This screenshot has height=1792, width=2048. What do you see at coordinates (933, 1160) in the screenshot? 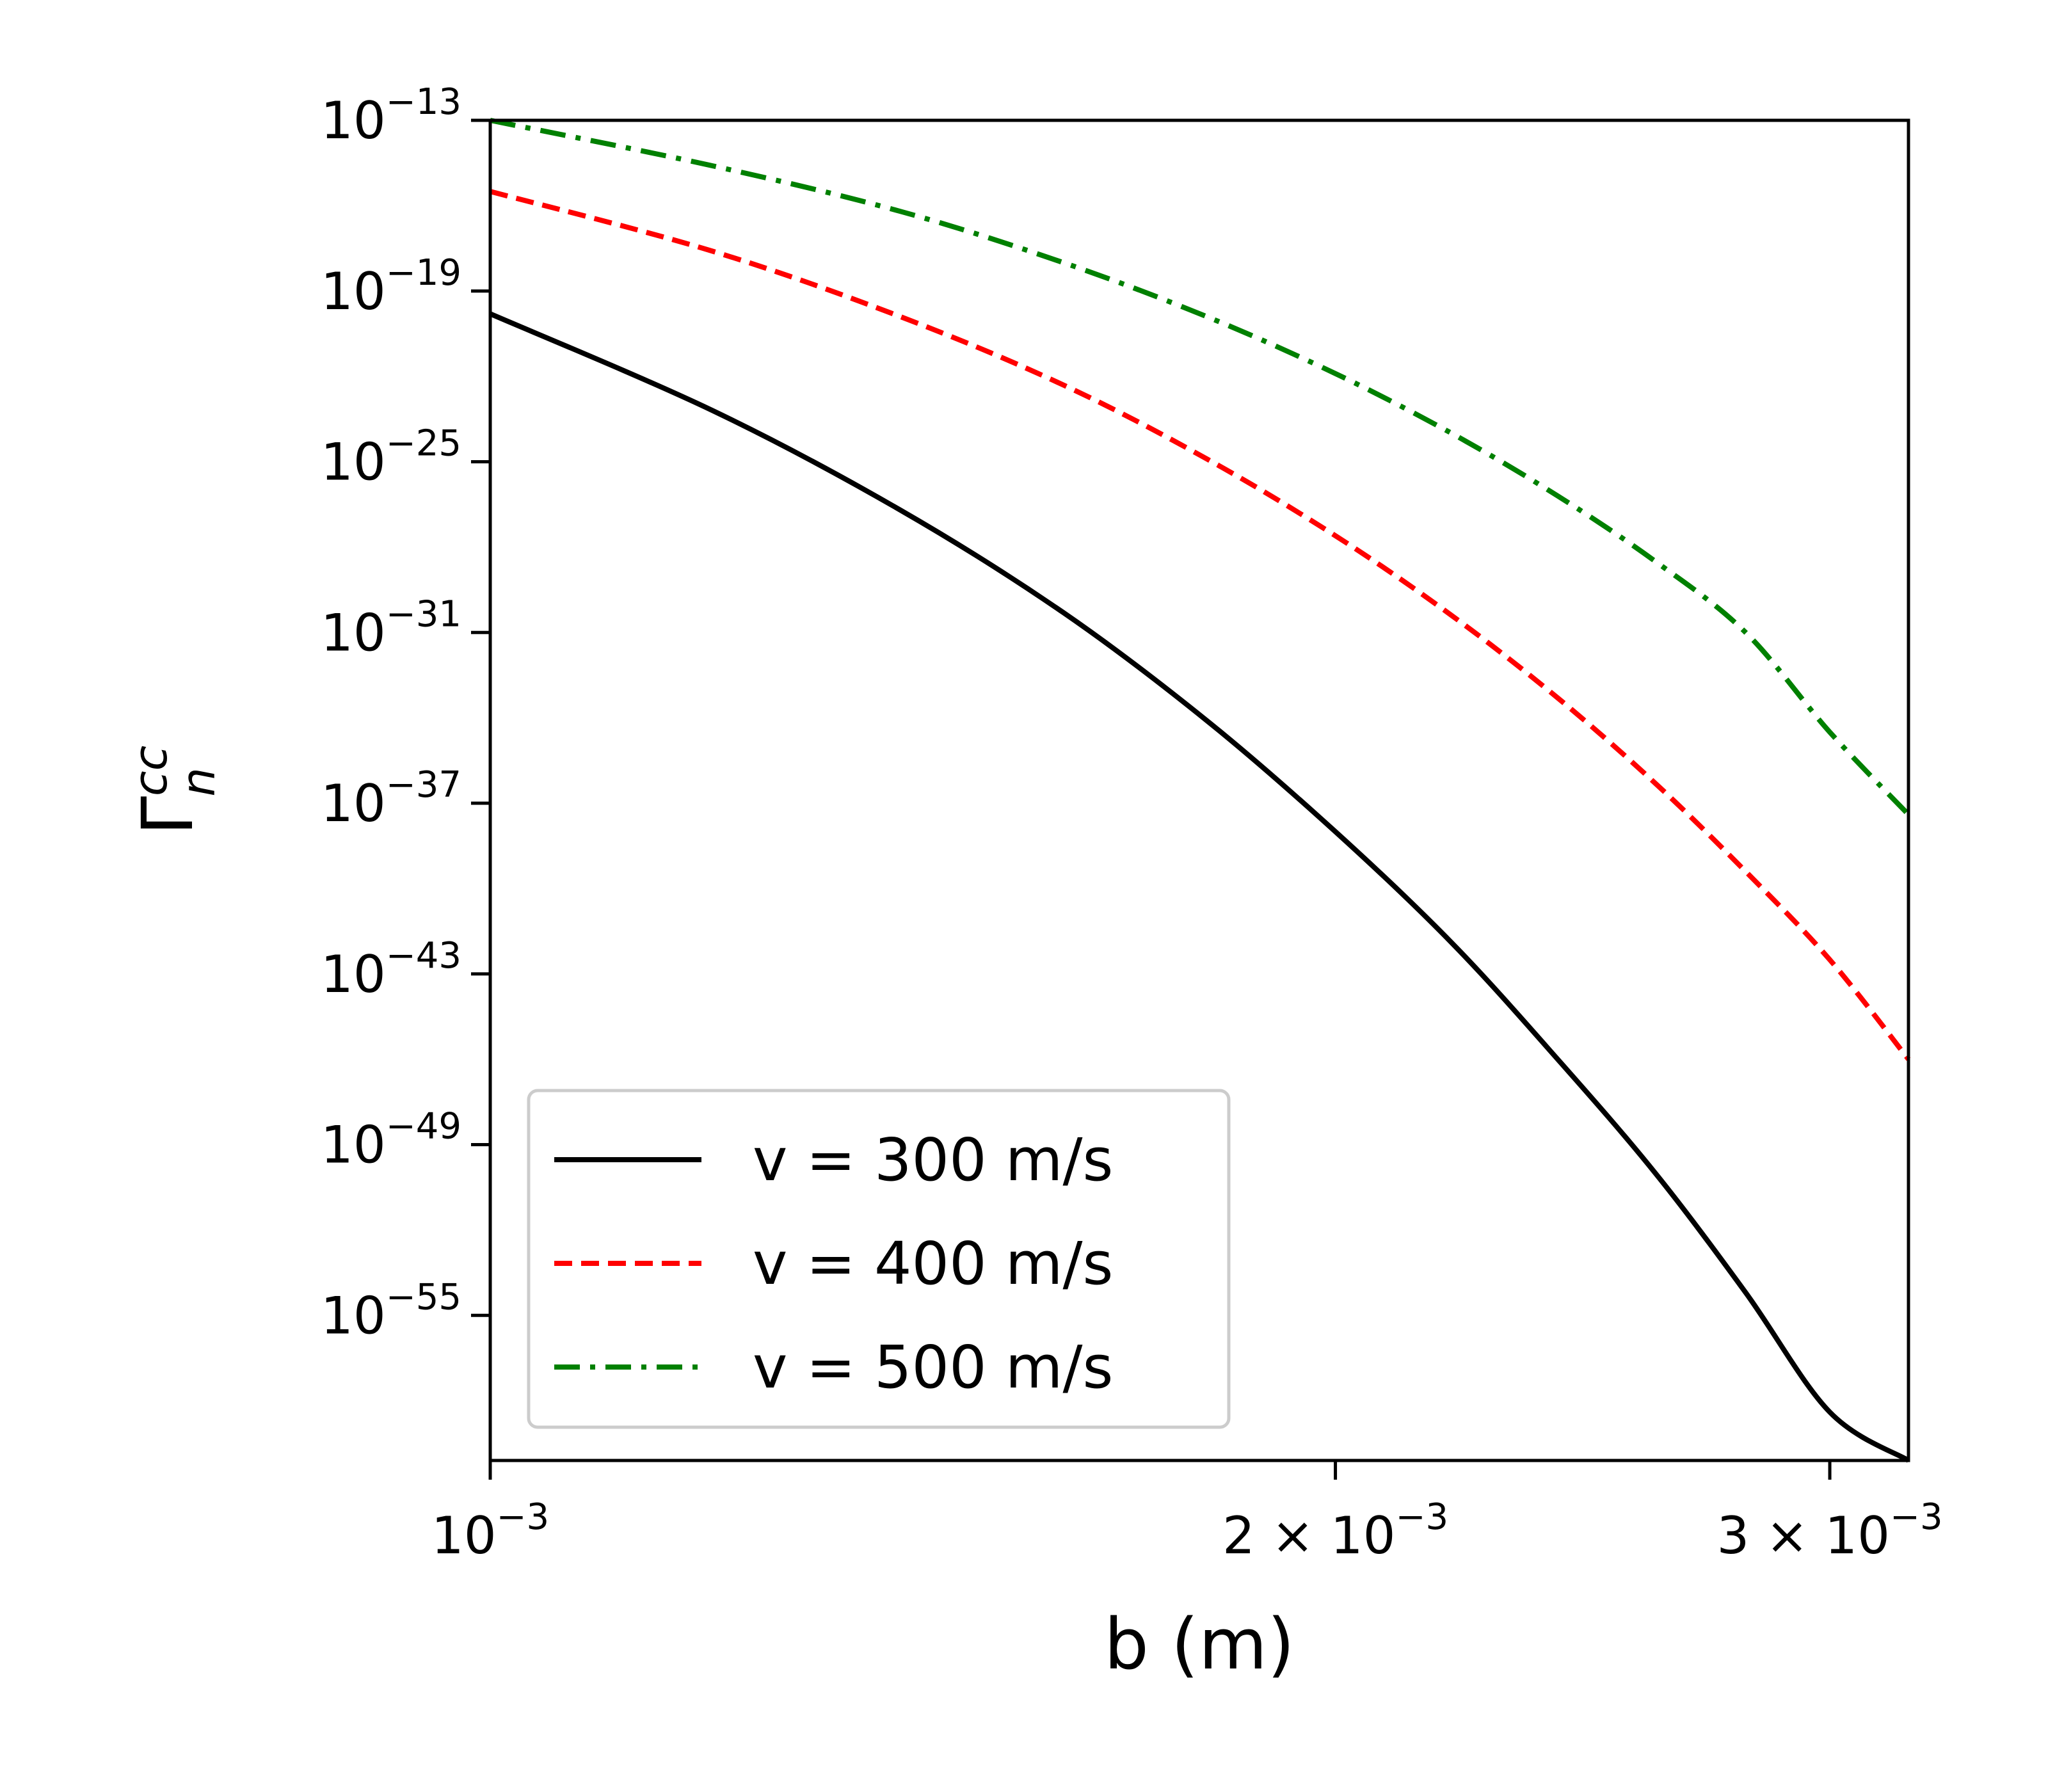
I see `legend-label-1: v = 300 m/s` at bounding box center [933, 1160].